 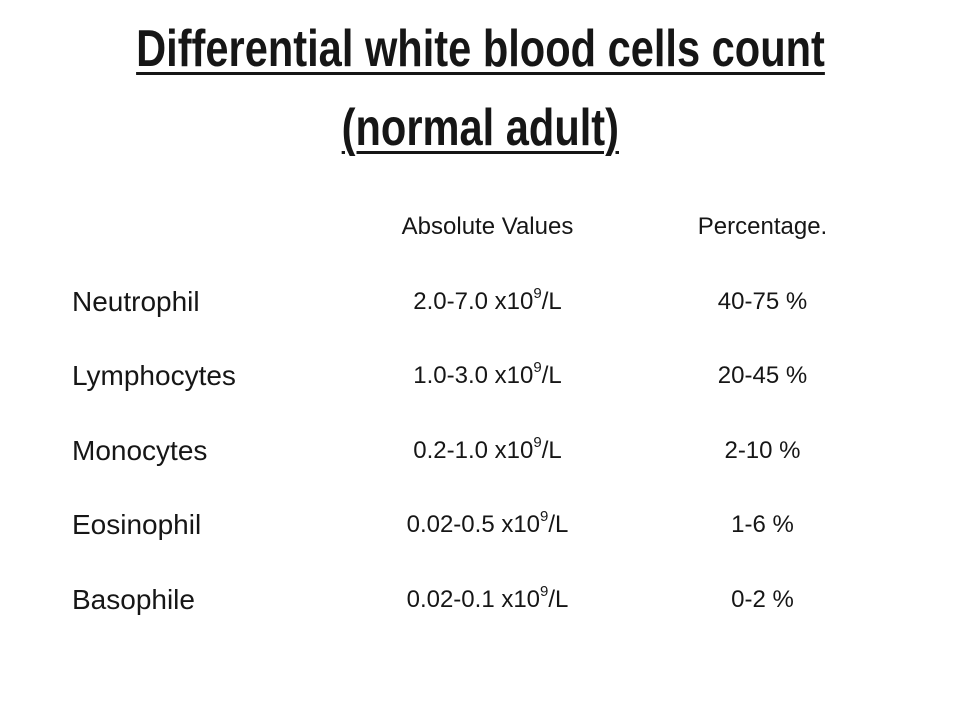 I want to click on row-label: Lymphocytes, so click(x=154, y=376).